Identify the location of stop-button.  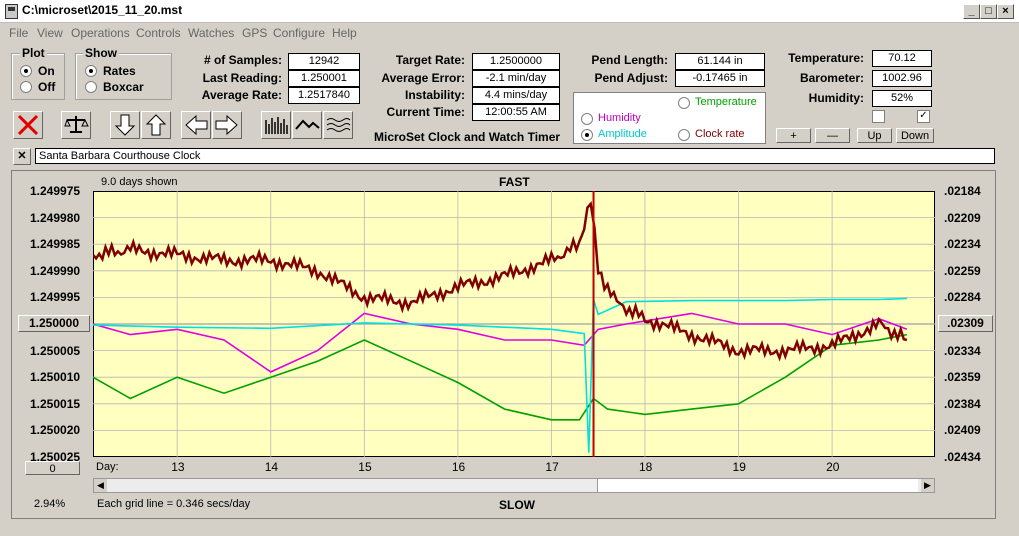
(28, 125).